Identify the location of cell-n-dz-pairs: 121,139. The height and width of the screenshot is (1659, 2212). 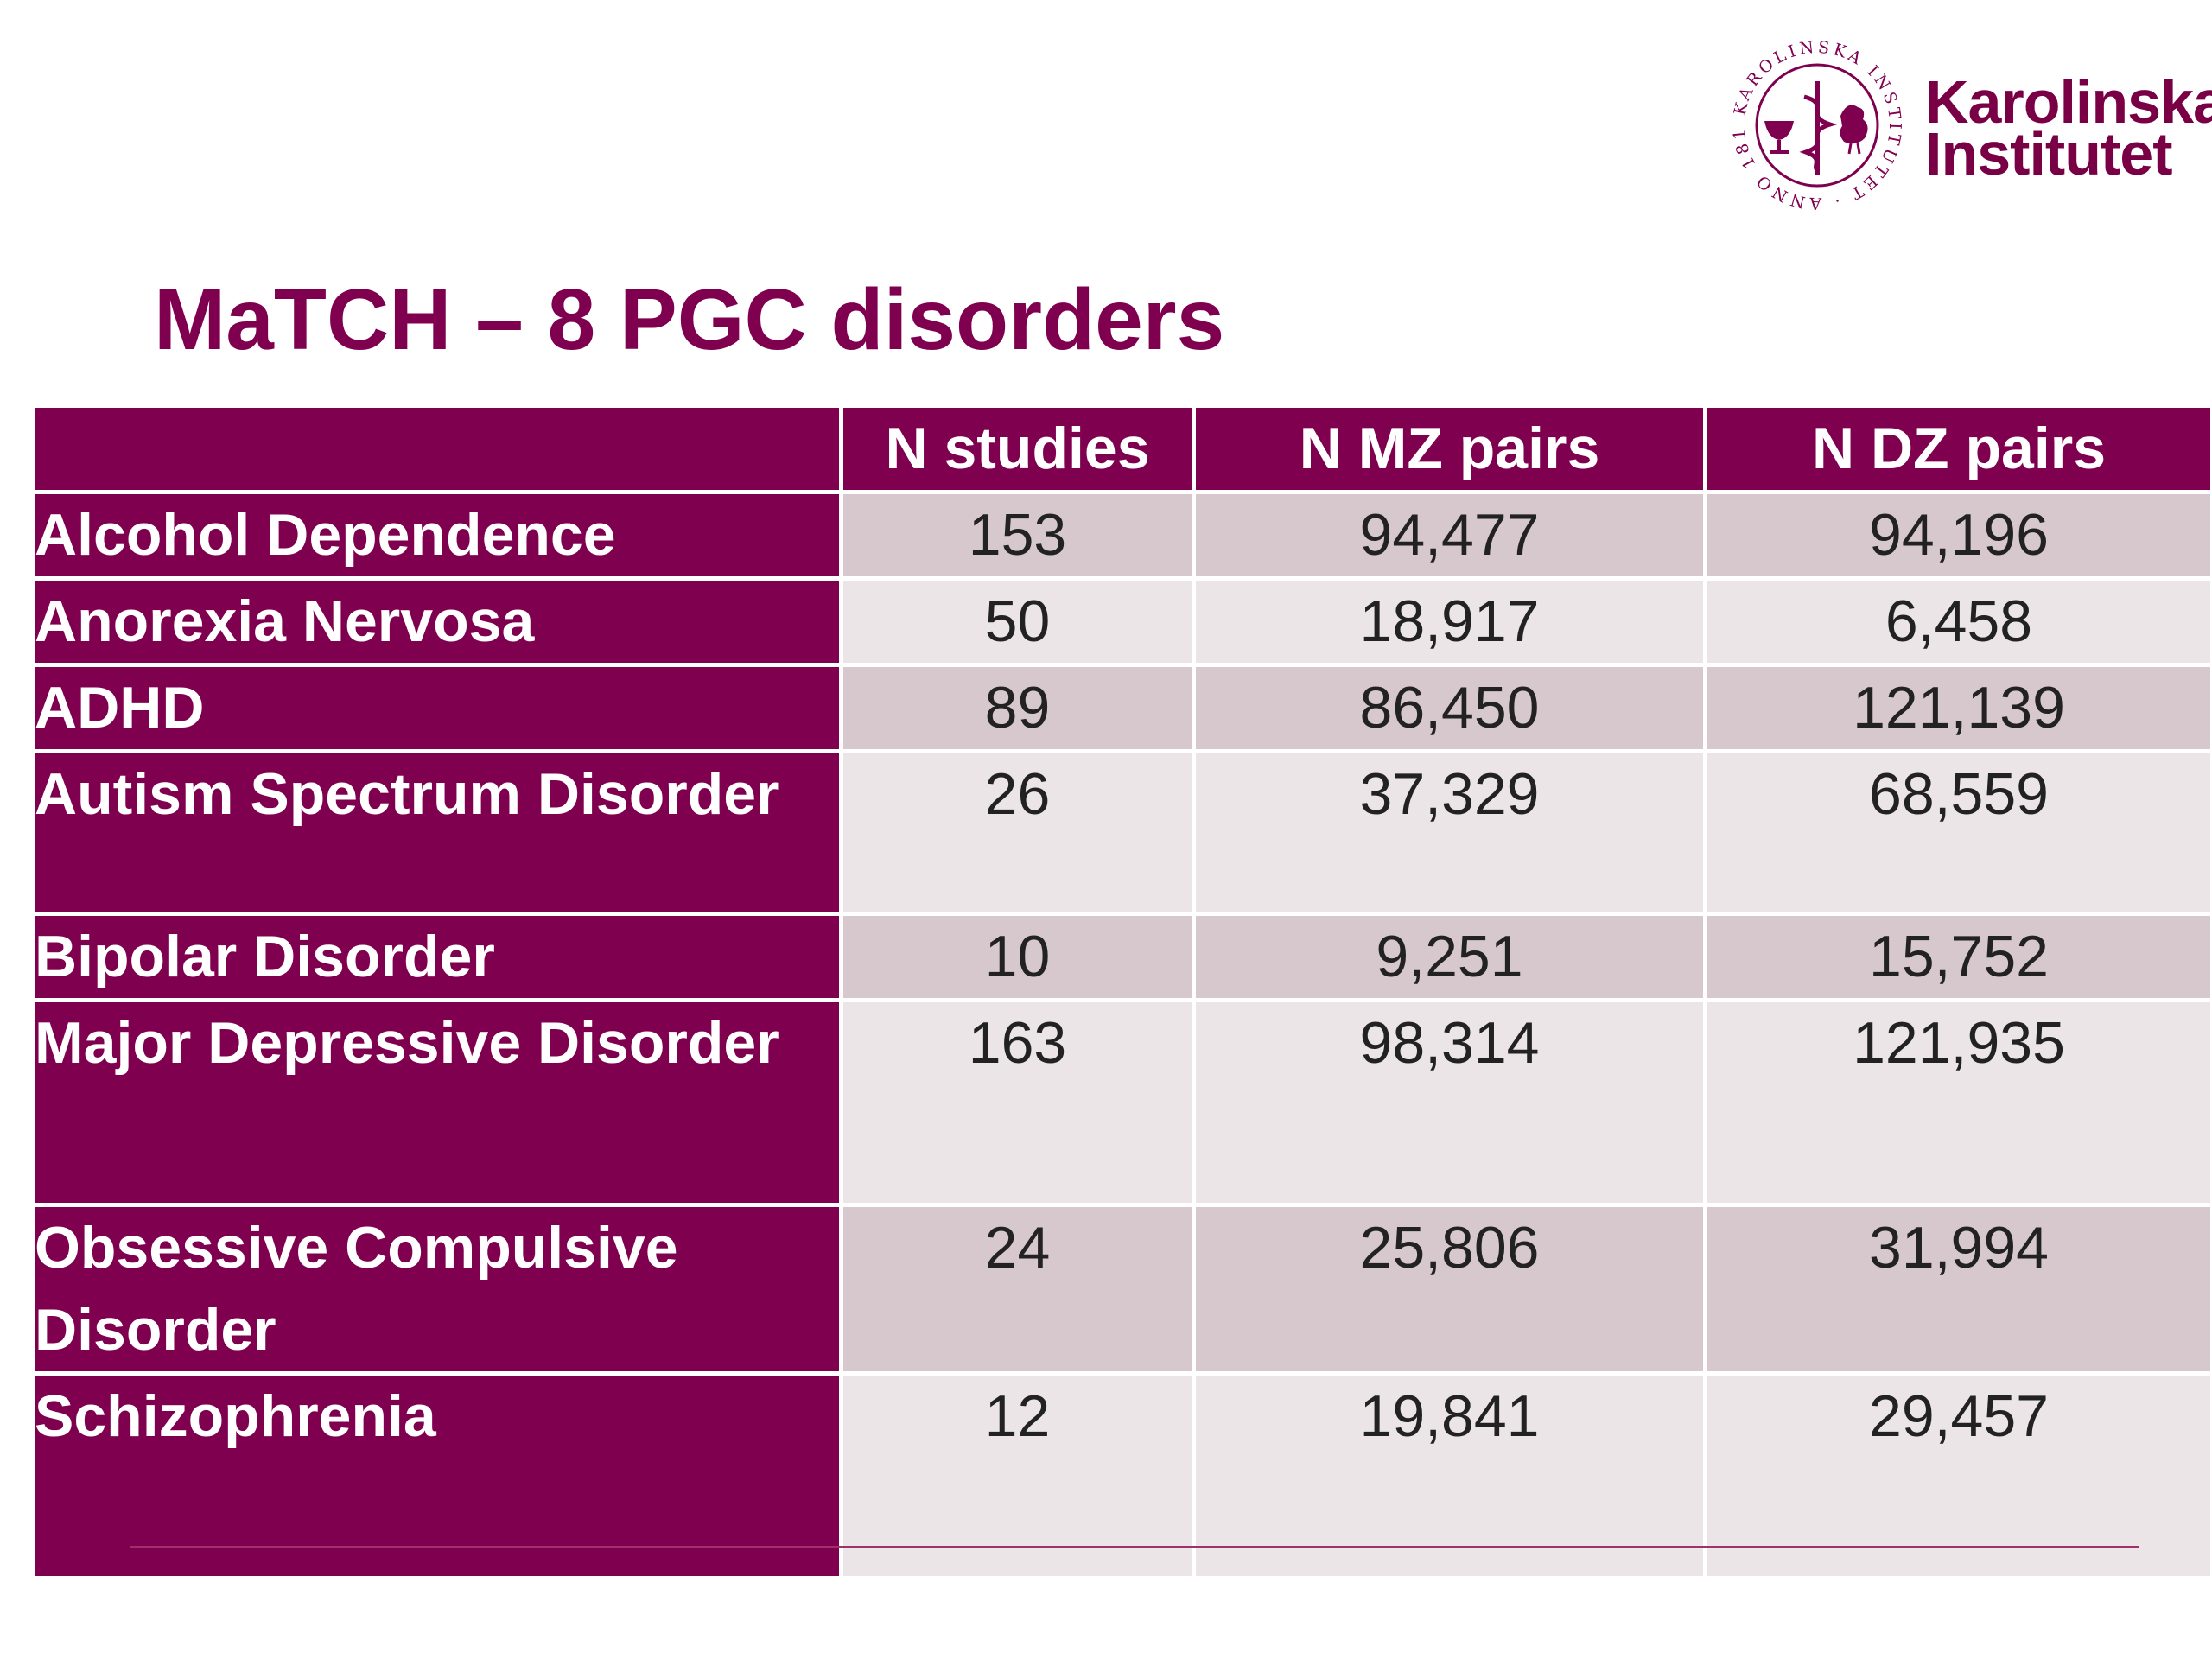
(1957, 708).